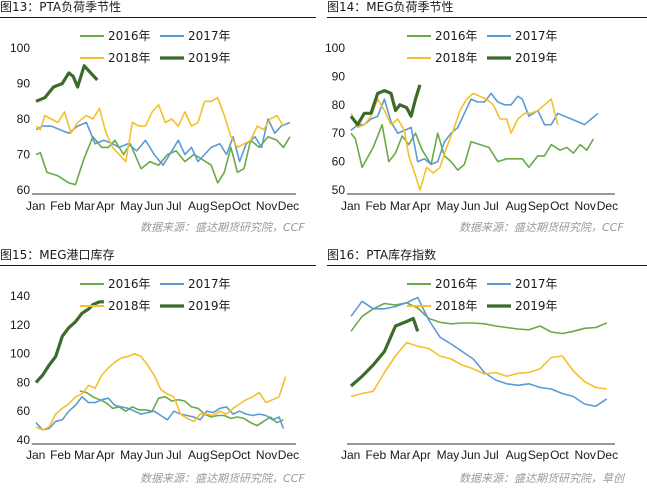  I want to click on y-tick-label: 120, so click(20, 325).